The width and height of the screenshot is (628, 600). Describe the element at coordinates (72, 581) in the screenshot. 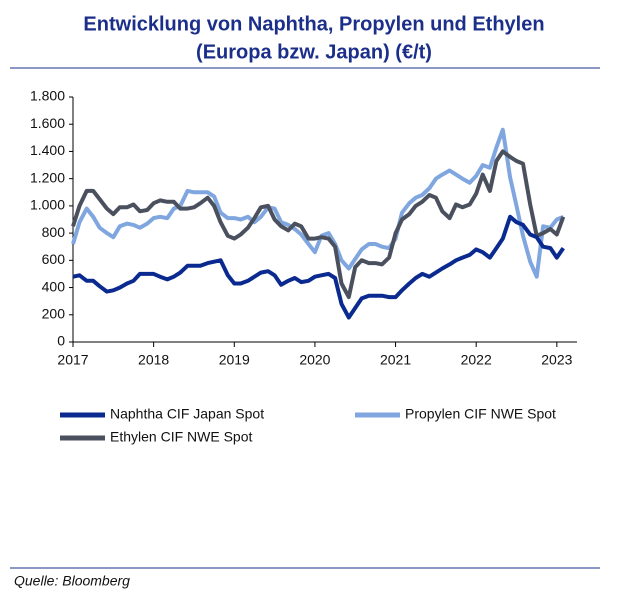

I see `source: Quelle: Bloomberg` at that location.